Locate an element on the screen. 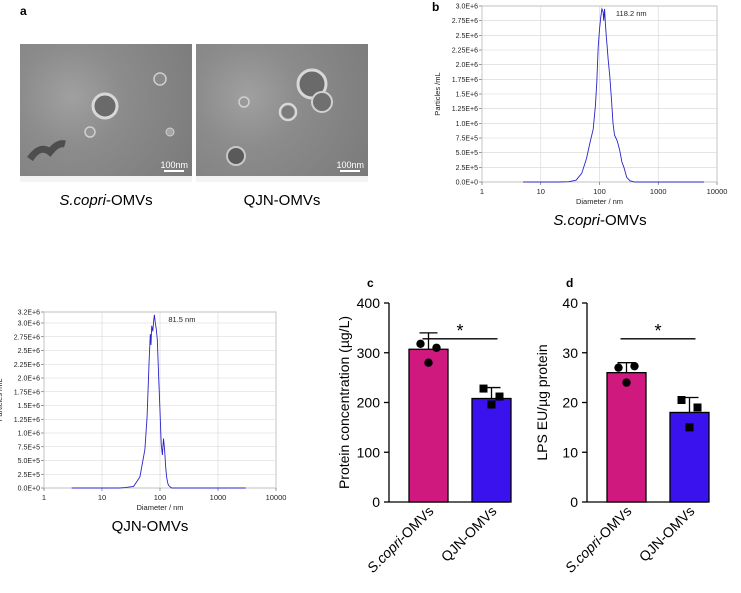 The width and height of the screenshot is (741, 593). y-tick-label: 3.2E+6 is located at coordinates (29, 313).